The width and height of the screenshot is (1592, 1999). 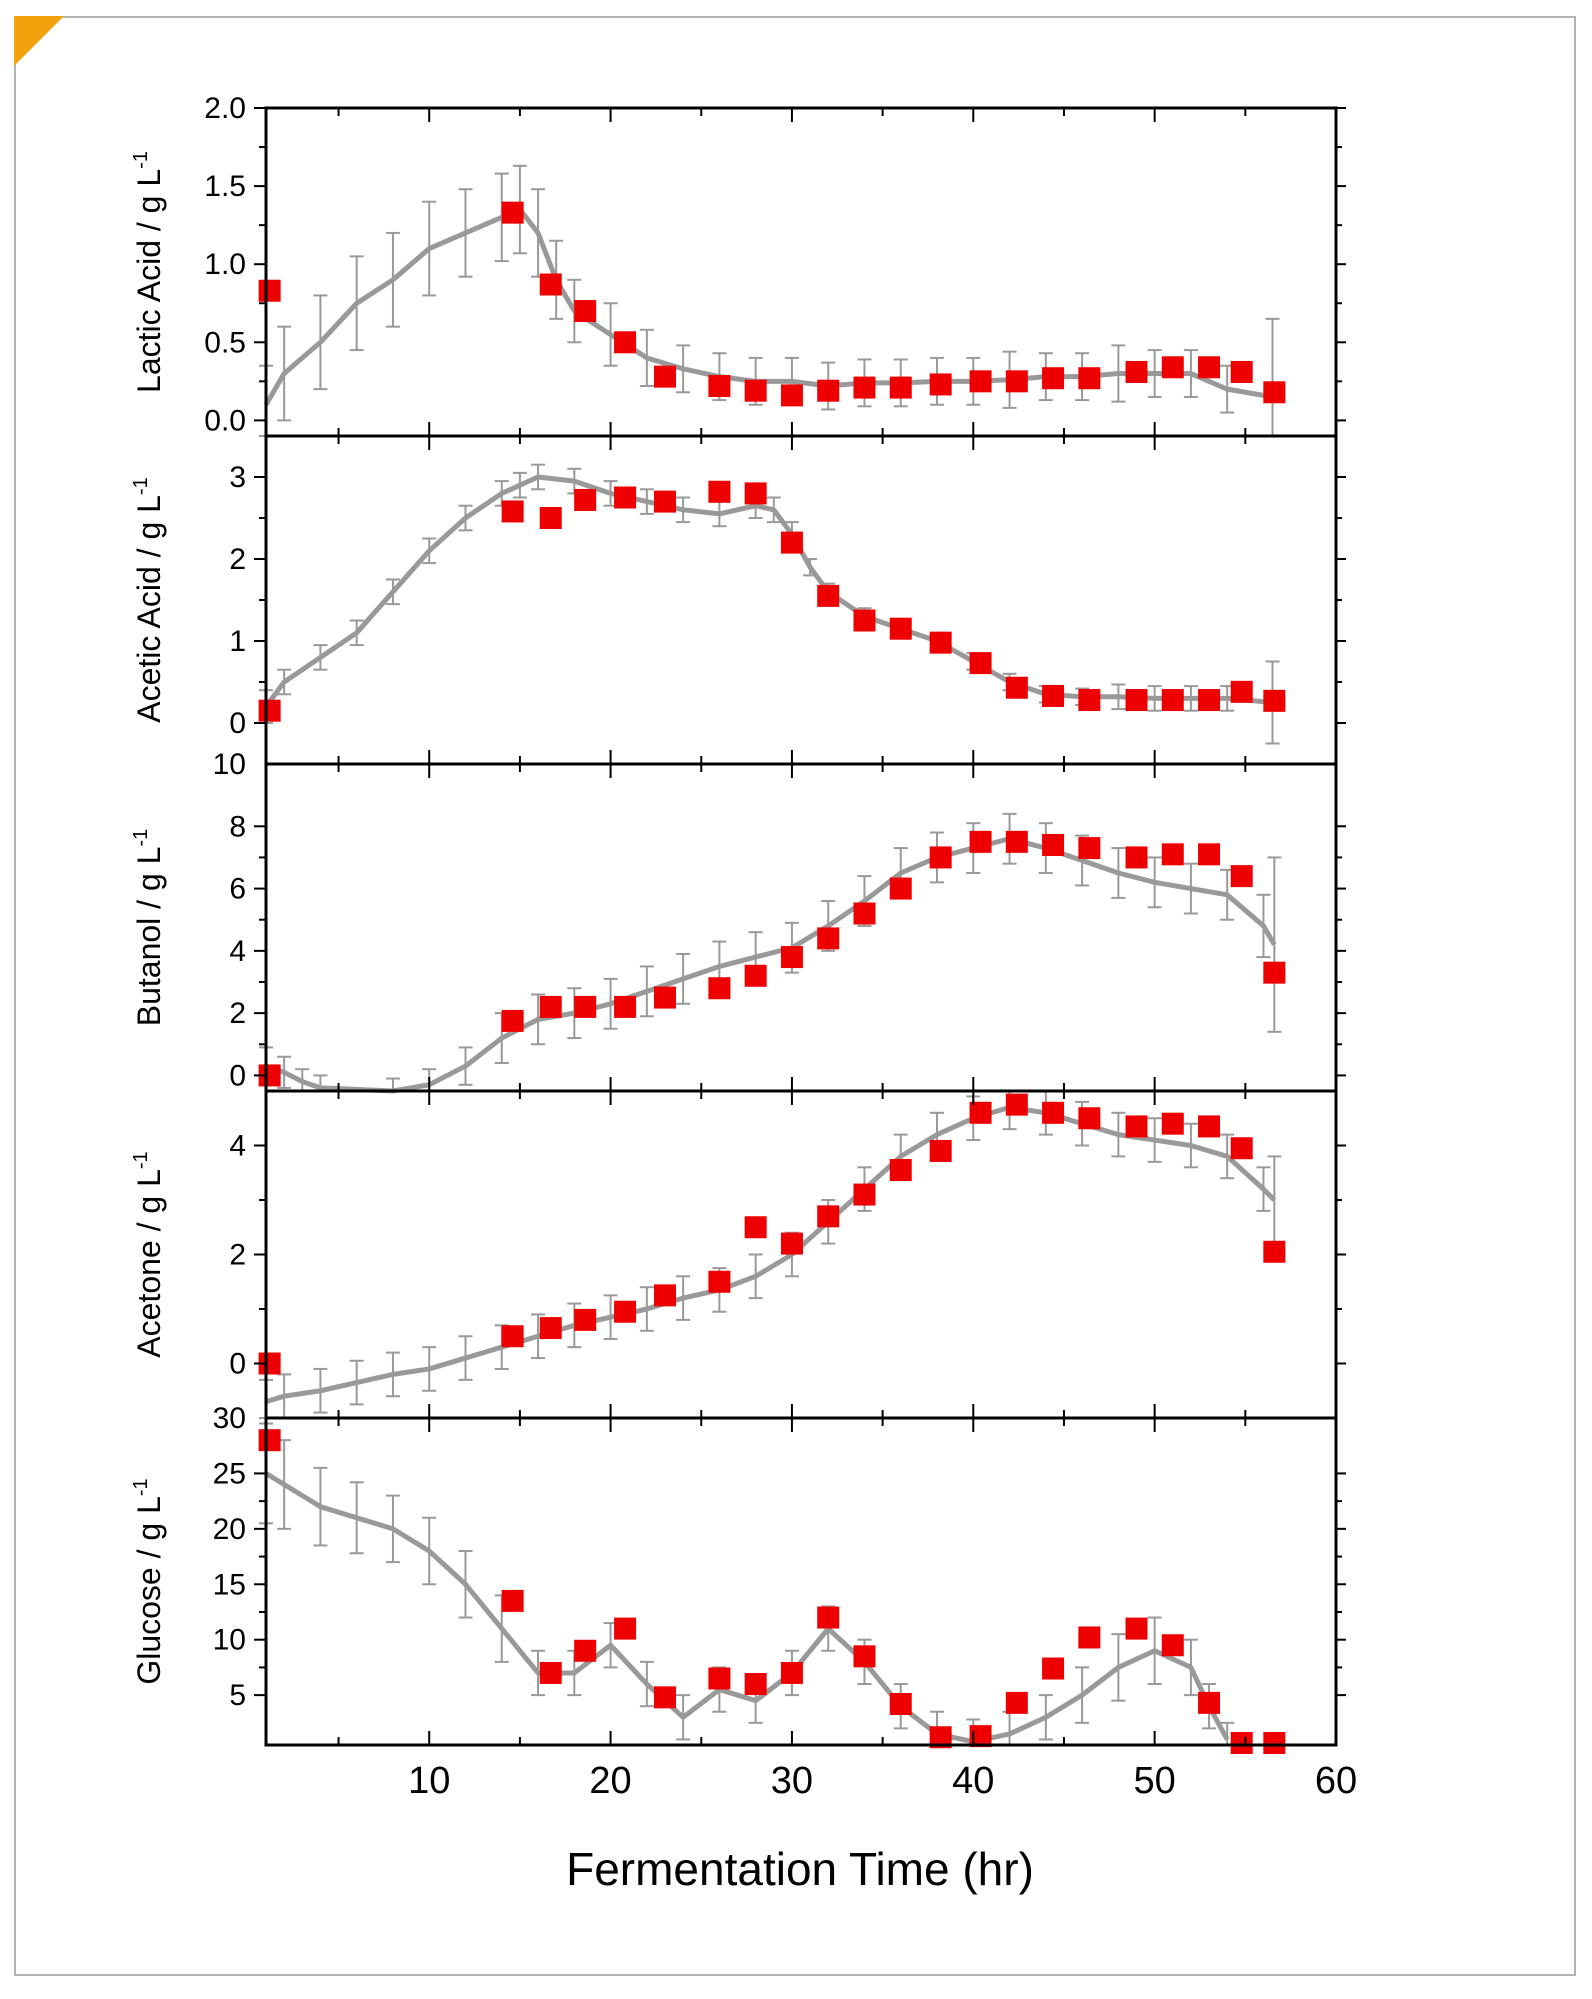 What do you see at coordinates (148, 927) in the screenshot?
I see `y-axis-label: Butanol / g L-1` at bounding box center [148, 927].